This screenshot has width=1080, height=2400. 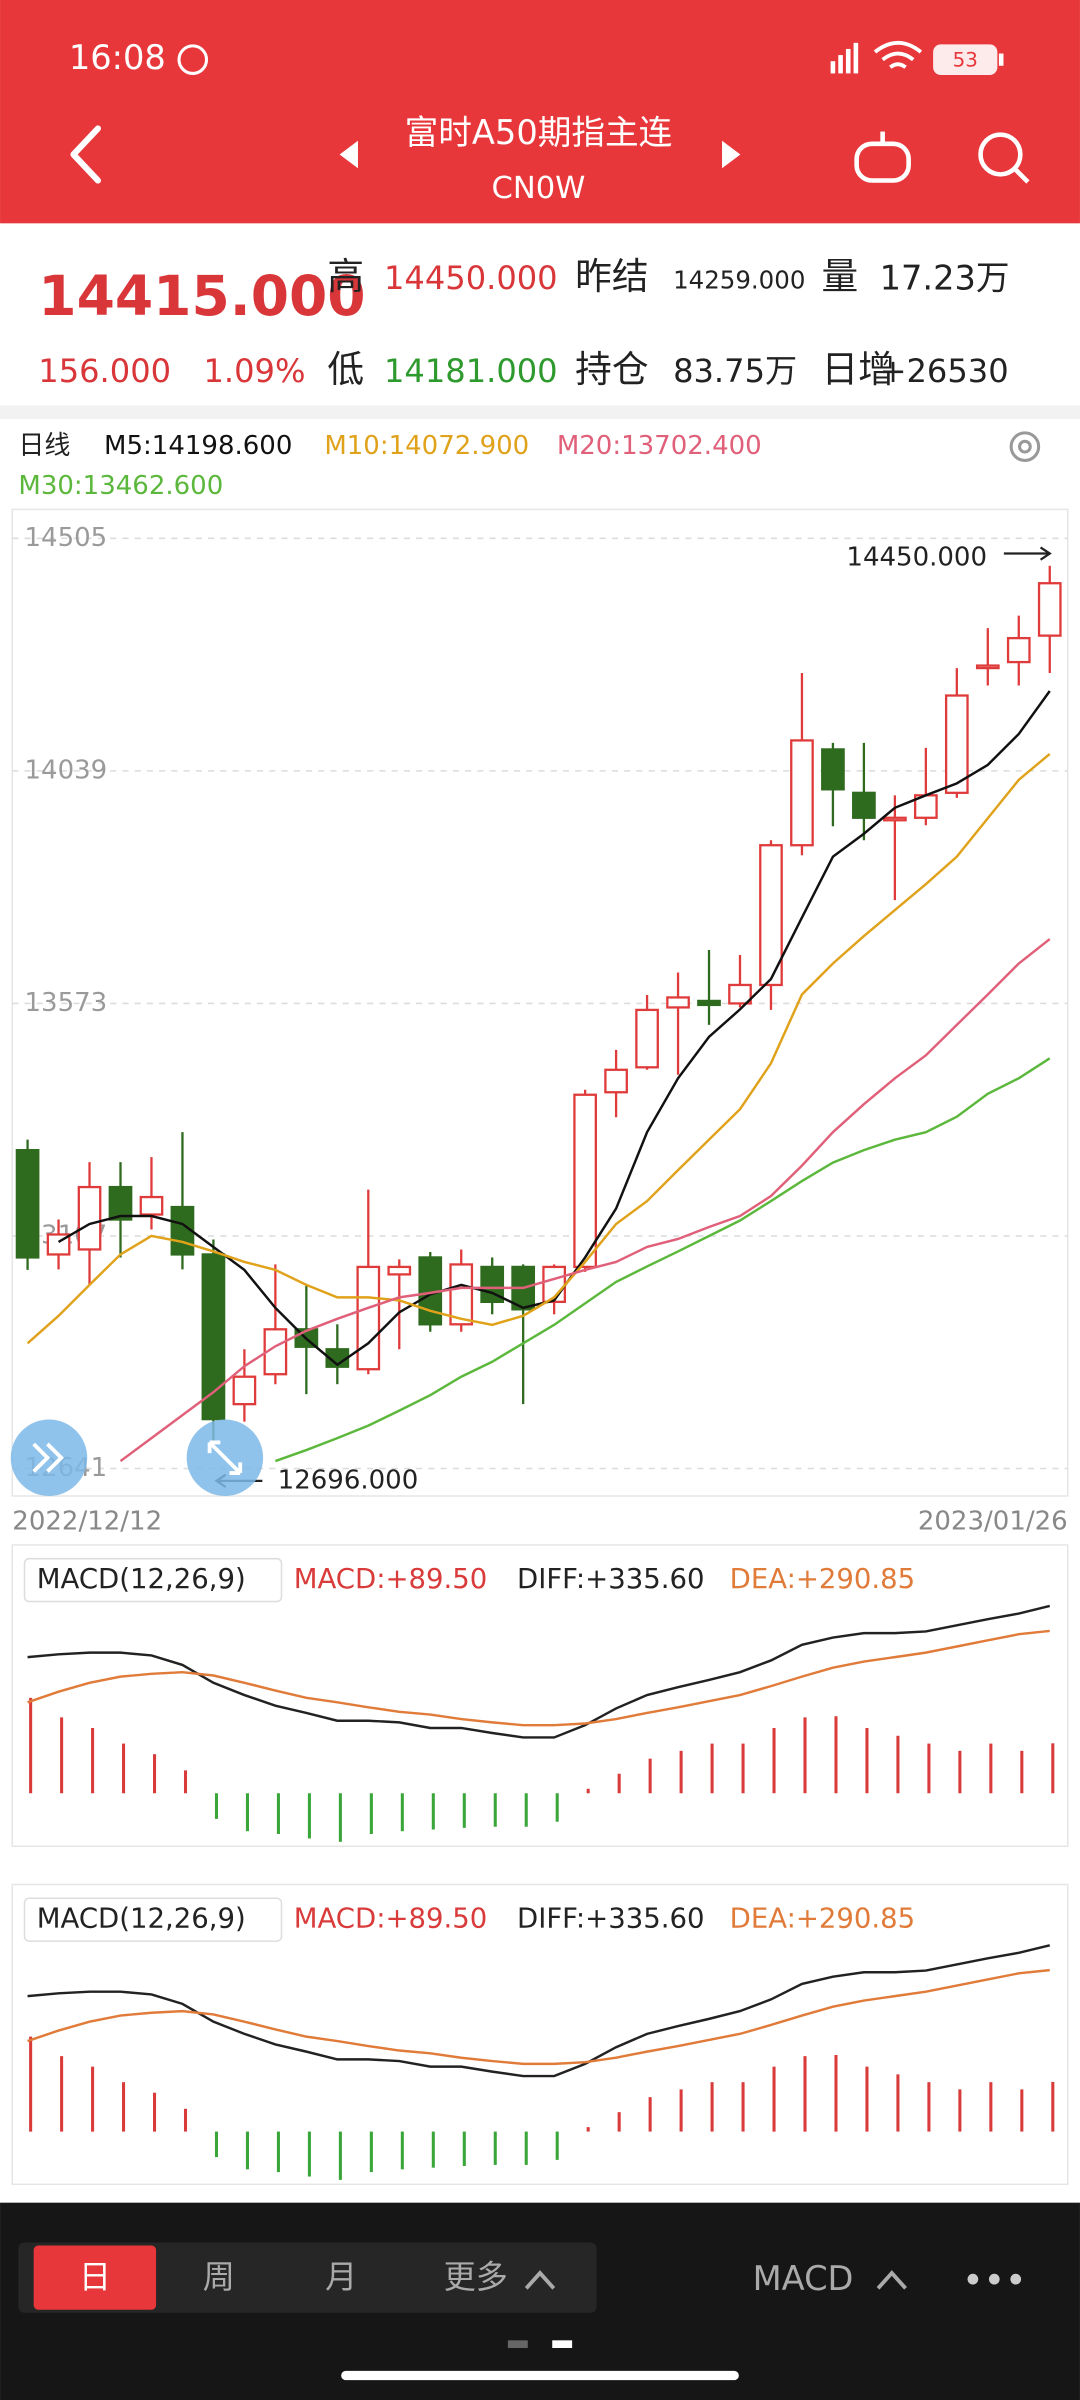 I want to click on high-price: 14450.000, so click(x=471, y=278).